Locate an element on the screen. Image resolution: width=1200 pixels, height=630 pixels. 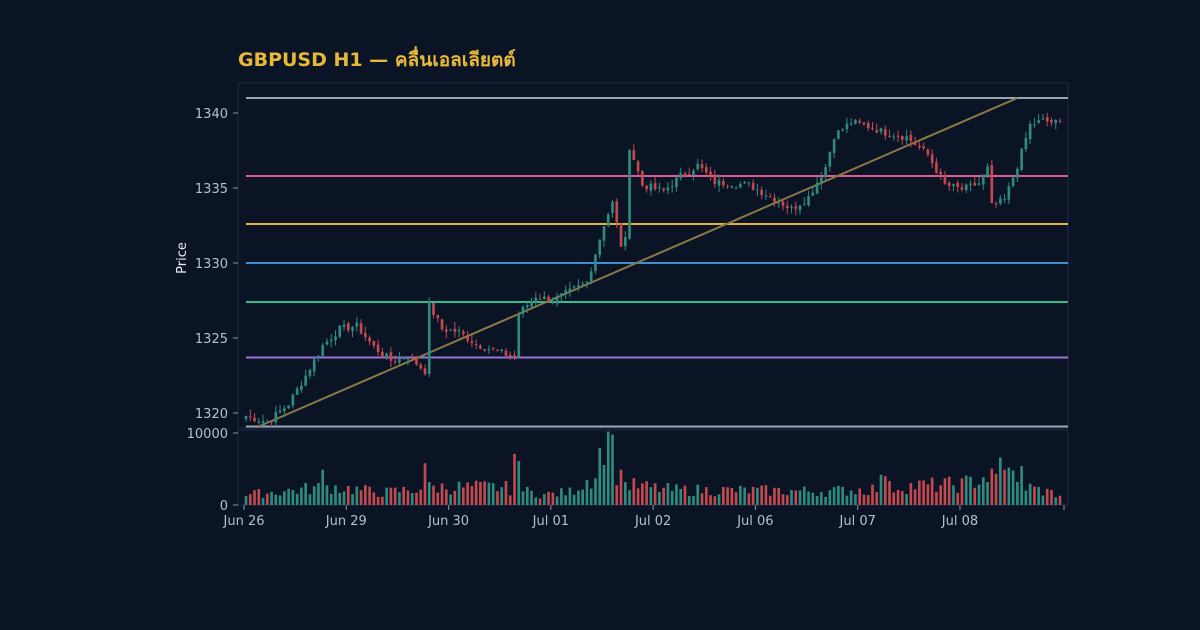
x-tick-label: Jul 01 is located at coordinates (550, 521).